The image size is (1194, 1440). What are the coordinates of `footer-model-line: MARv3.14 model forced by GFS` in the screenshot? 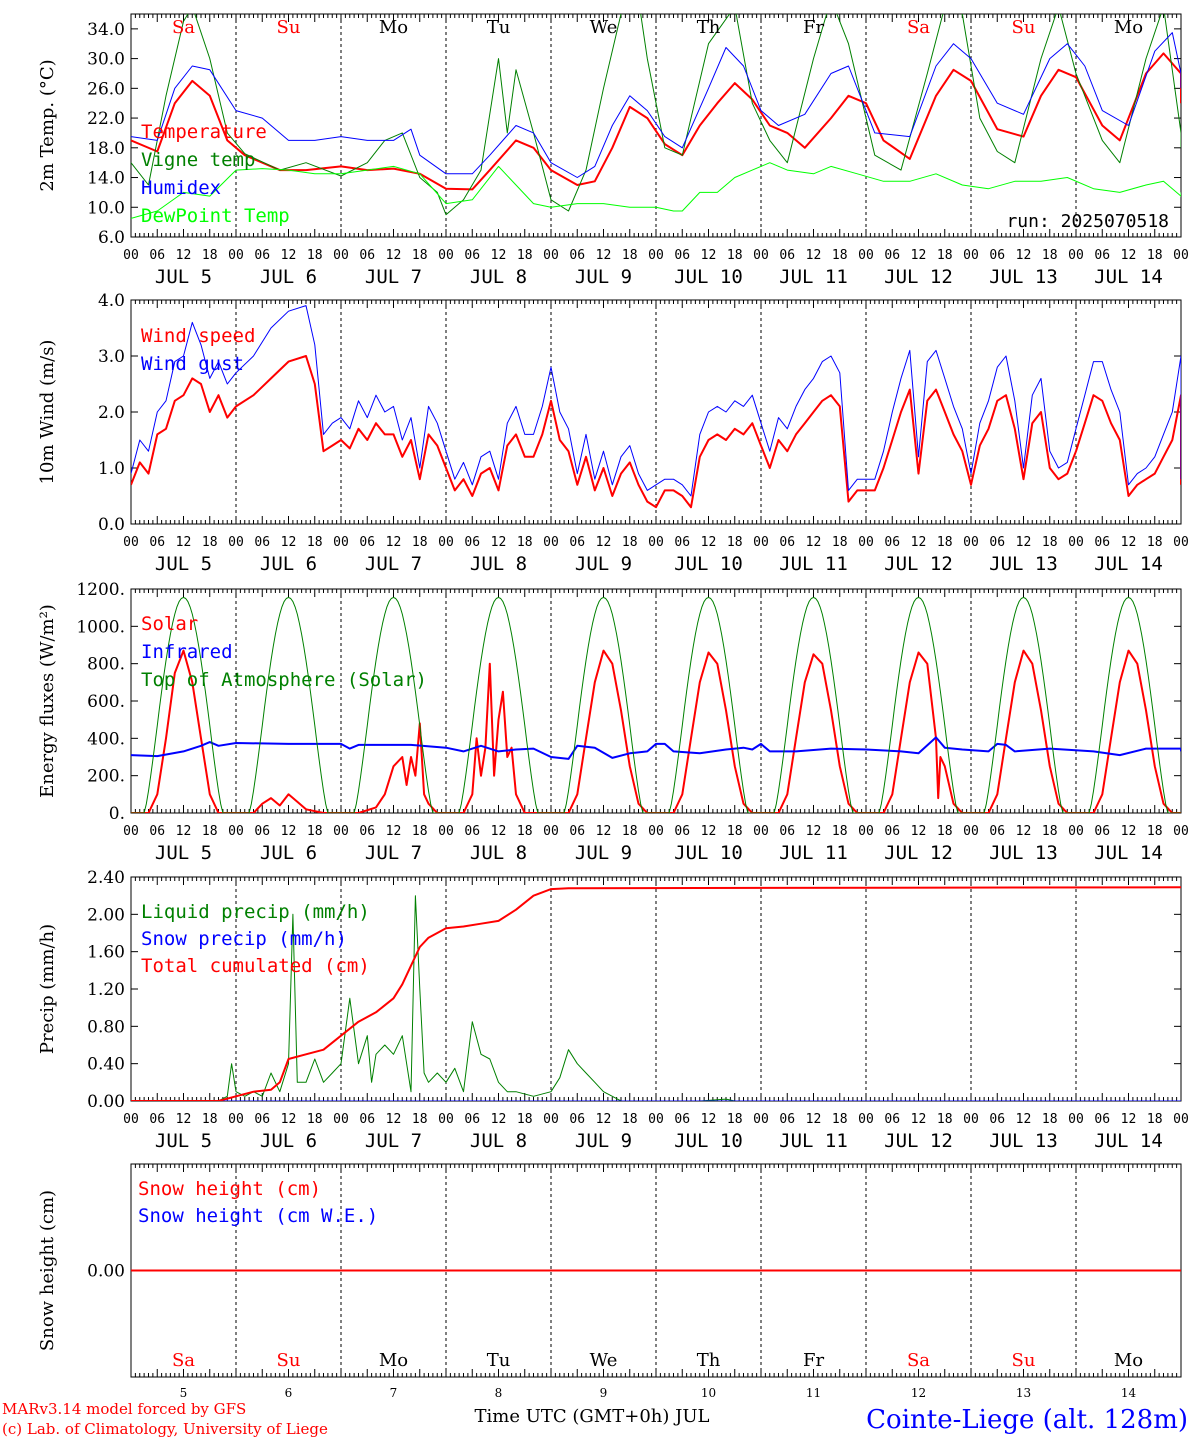 It's located at (124, 1409).